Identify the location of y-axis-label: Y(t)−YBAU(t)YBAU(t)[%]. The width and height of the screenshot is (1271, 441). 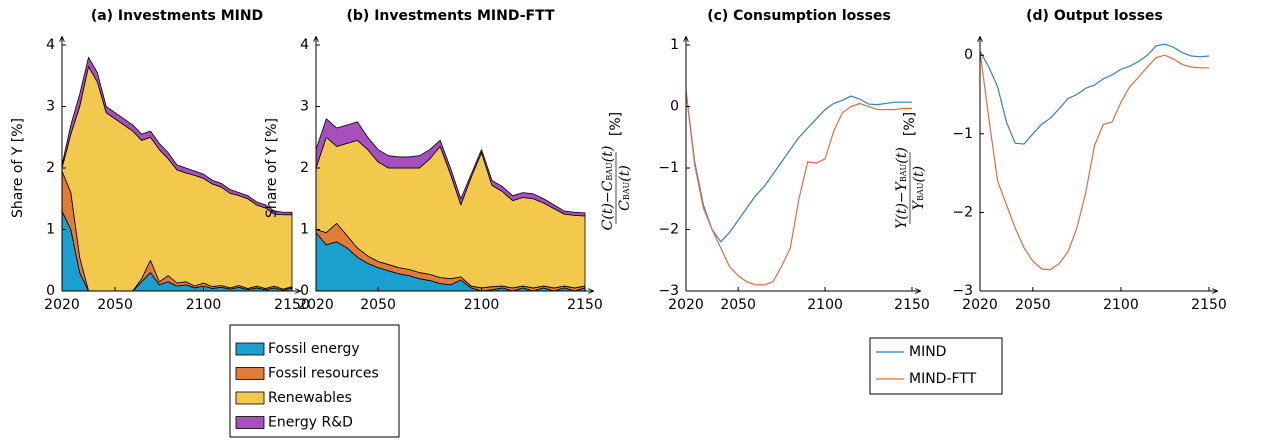
(910, 170).